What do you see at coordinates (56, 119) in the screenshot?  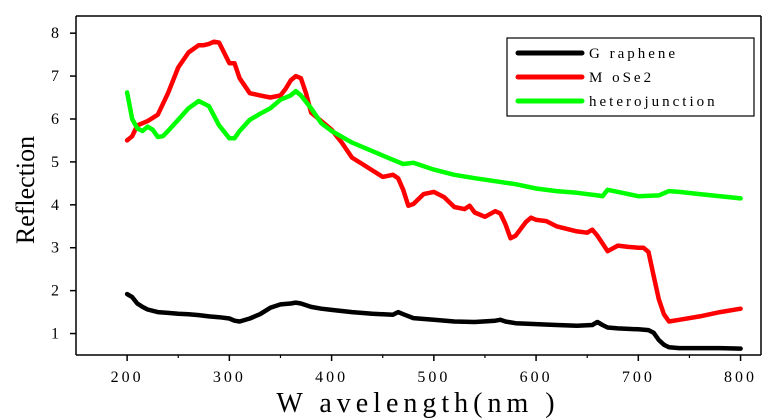 I see `y-tick-label: 6` at bounding box center [56, 119].